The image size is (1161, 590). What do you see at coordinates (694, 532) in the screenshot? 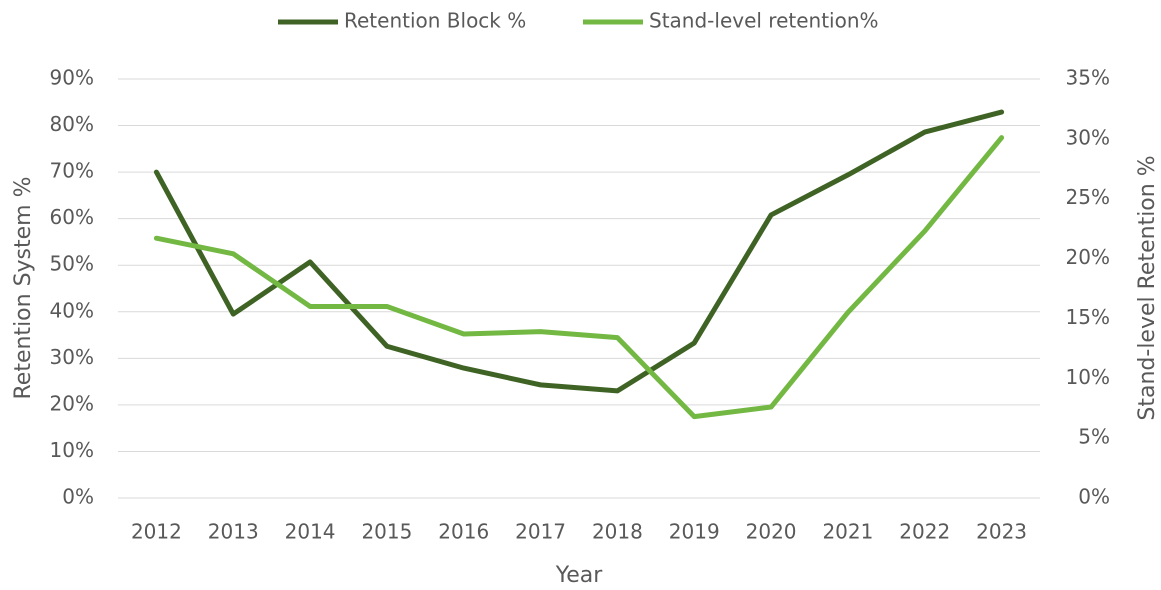
I see `x-tick-label: 2019` at bounding box center [694, 532].